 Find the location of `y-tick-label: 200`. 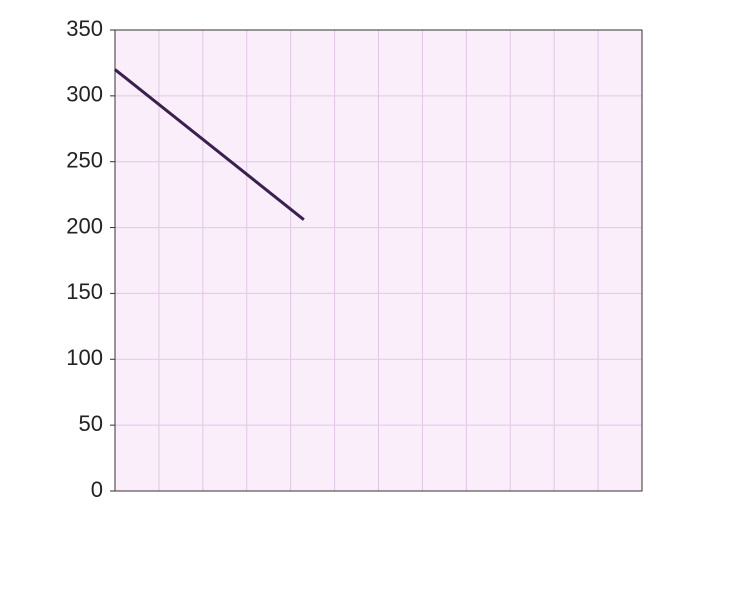

y-tick-label: 200 is located at coordinates (84, 225).